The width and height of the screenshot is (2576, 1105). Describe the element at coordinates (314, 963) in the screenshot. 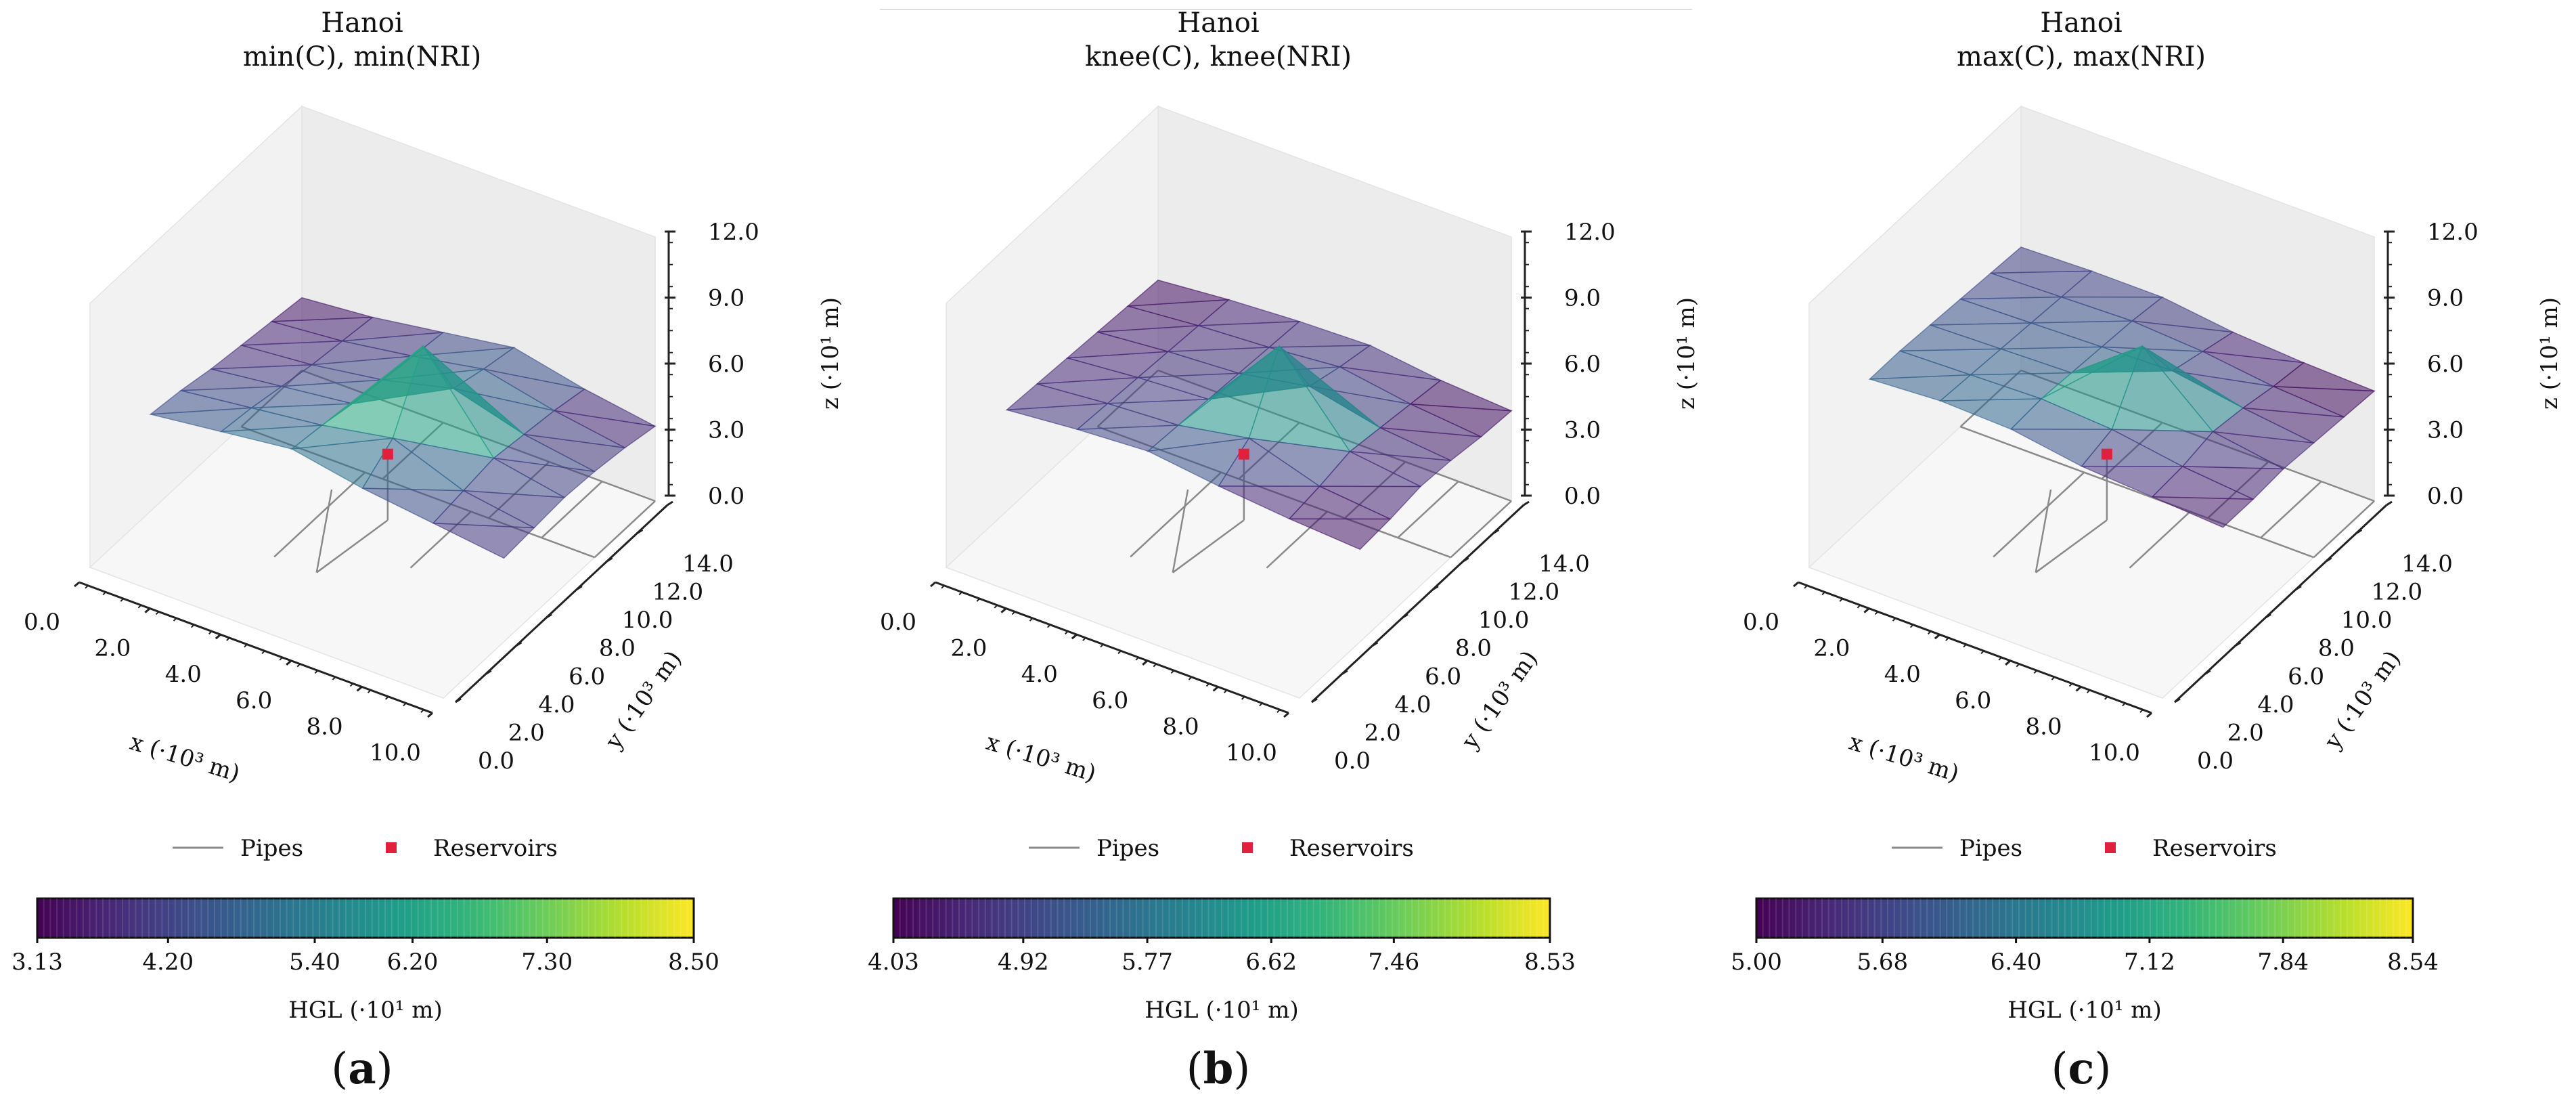

I see `colorbar-tick-label: 5.40` at that location.